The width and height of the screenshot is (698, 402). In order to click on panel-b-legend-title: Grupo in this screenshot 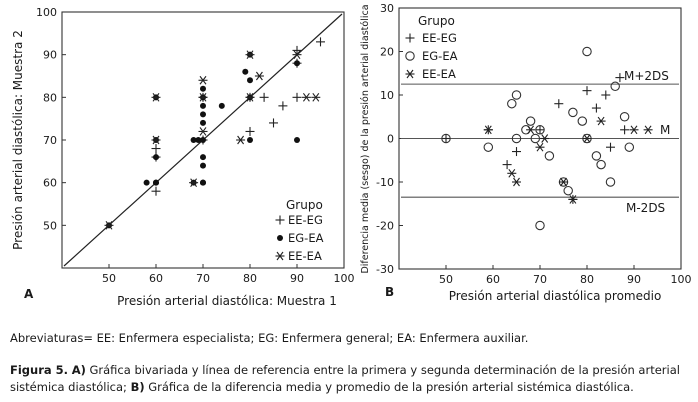, I will do `click(436, 21)`.